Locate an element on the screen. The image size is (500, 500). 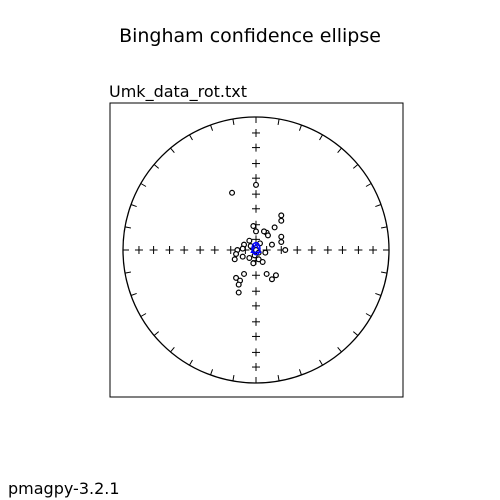
pmagpy-version-label: pmagpy-3.2.1 is located at coordinates (64, 488).